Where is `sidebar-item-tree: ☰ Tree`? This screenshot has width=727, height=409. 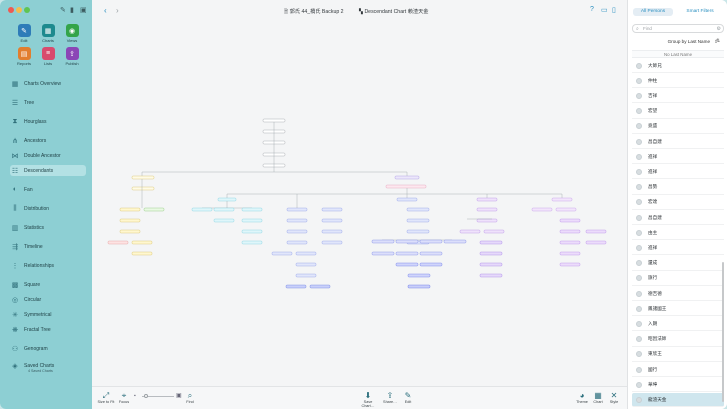
sidebar-item-tree: ☰ Tree is located at coordinates (23, 103).